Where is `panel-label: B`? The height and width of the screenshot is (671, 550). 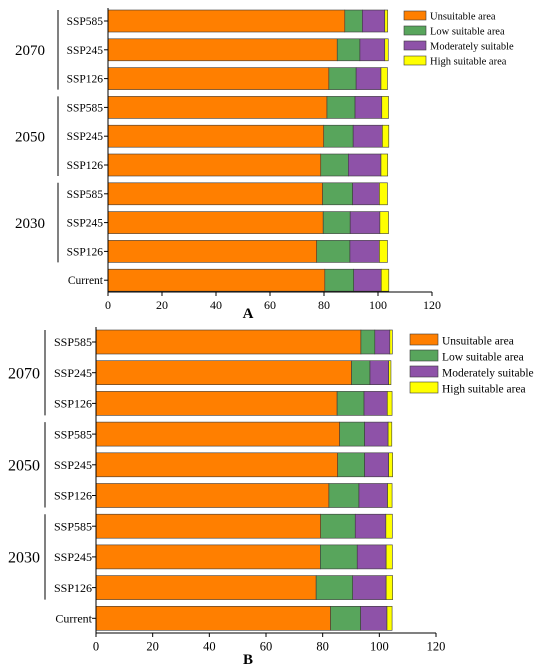
panel-label: B is located at coordinates (248, 660).